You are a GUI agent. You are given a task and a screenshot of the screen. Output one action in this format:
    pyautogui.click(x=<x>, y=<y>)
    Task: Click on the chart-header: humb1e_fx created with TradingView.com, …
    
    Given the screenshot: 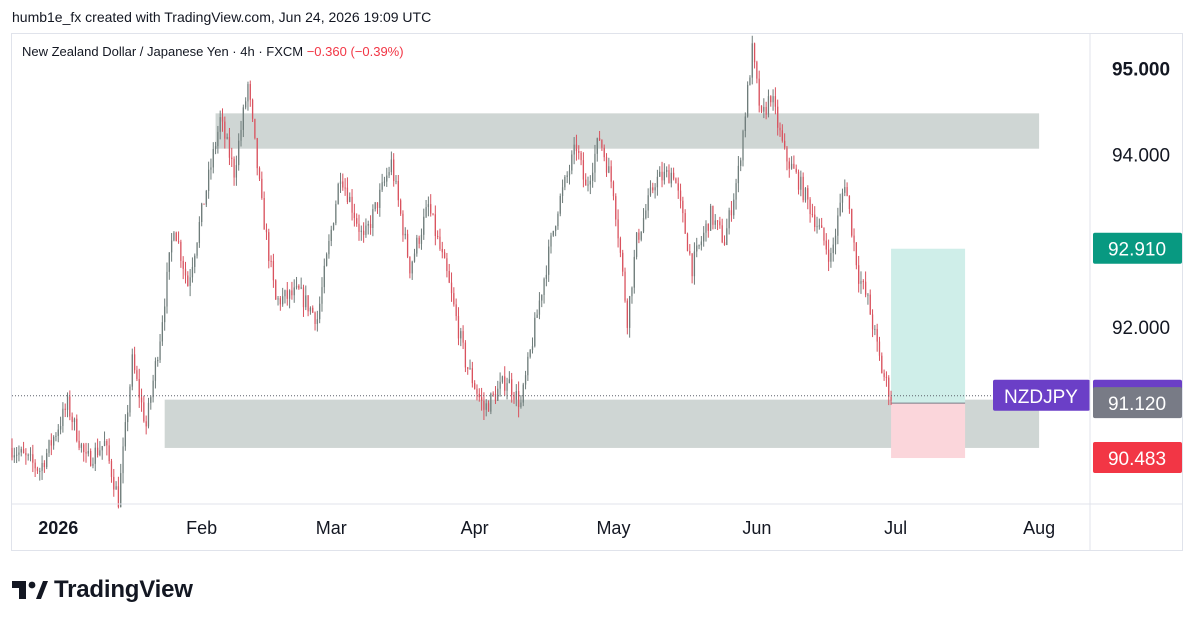 What is the action you would take?
    pyautogui.click(x=222, y=17)
    